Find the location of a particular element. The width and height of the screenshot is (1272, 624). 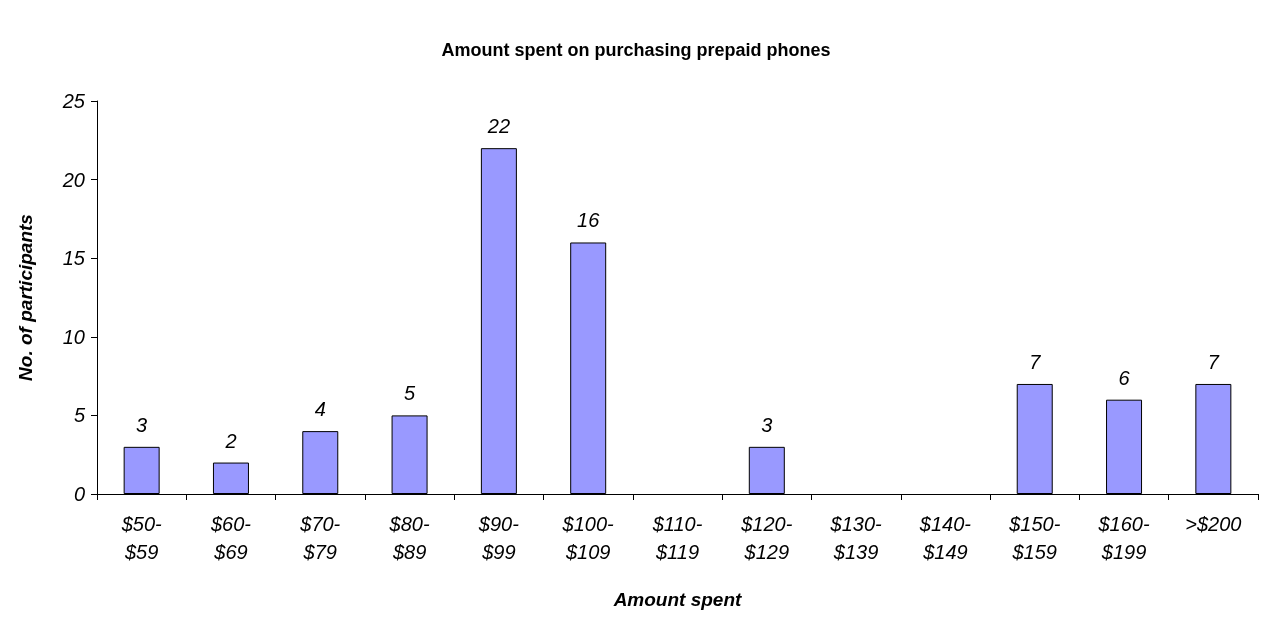

x-tick-label: $100-$109 is located at coordinates (588, 538).